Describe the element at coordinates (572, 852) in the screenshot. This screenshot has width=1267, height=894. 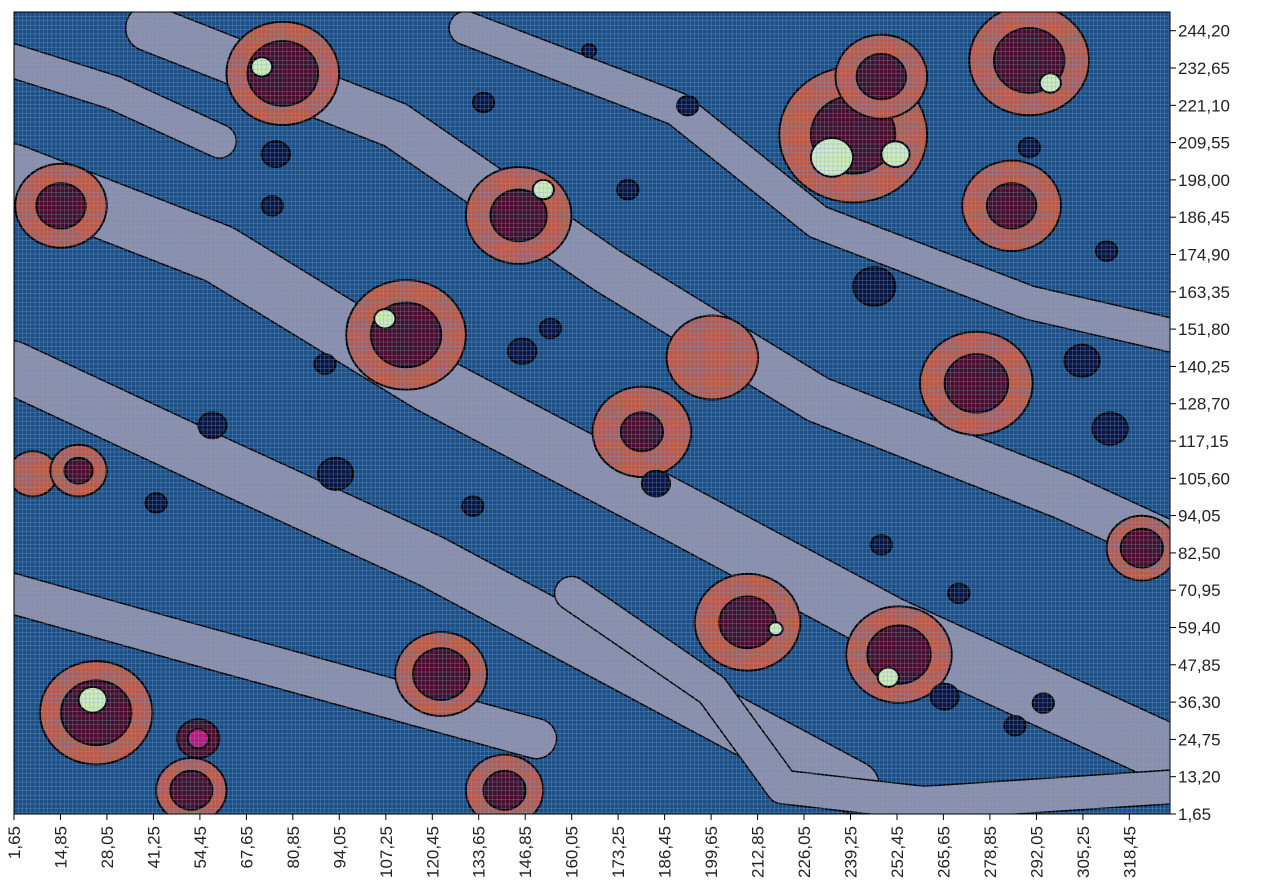
I see `x-tick-label: 160,05` at that location.